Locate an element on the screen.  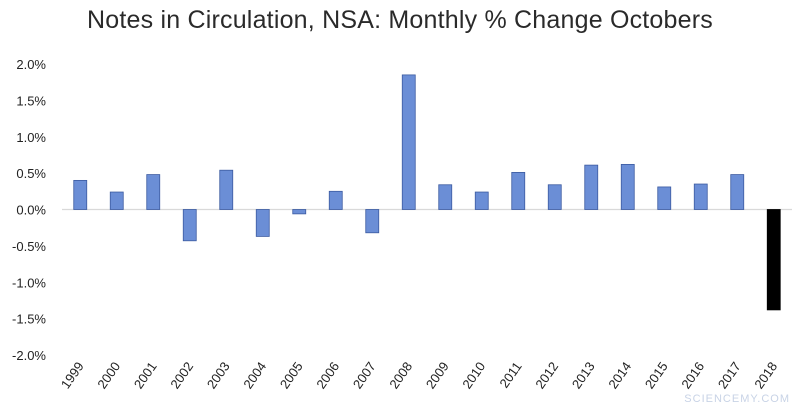
x-tick-label: 2007 is located at coordinates (364, 375).